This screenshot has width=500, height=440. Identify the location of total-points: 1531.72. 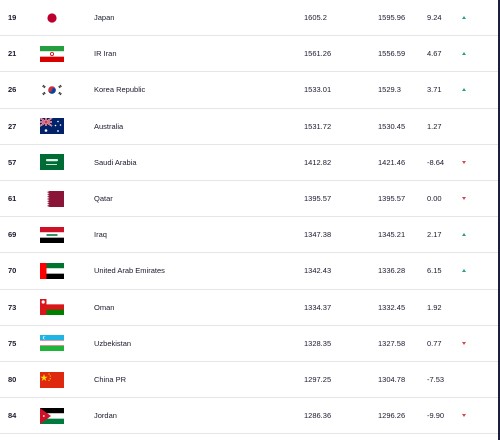
(318, 126).